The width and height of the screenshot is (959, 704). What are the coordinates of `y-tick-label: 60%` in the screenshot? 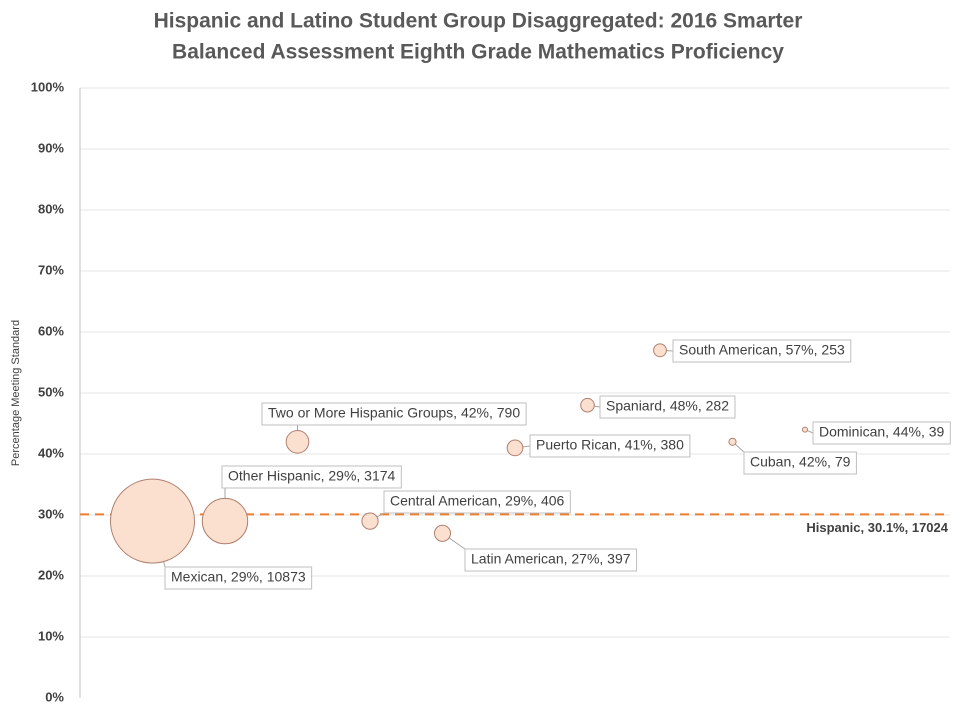 It's located at (51, 330).